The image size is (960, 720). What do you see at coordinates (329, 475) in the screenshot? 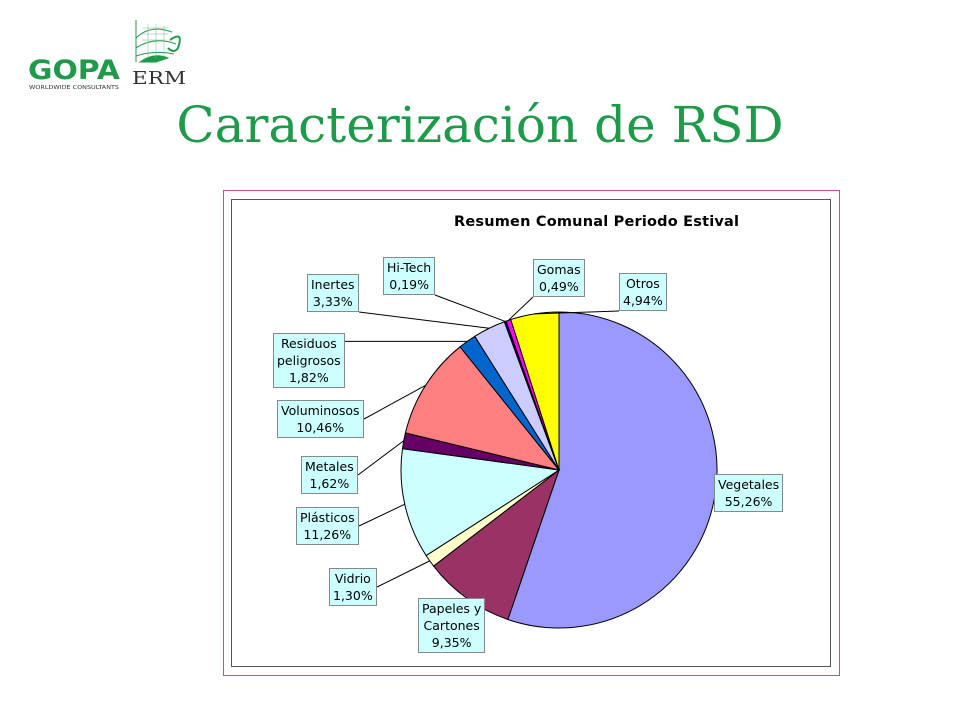
I see `data-label-metales: Metales 1,62%` at bounding box center [329, 475].